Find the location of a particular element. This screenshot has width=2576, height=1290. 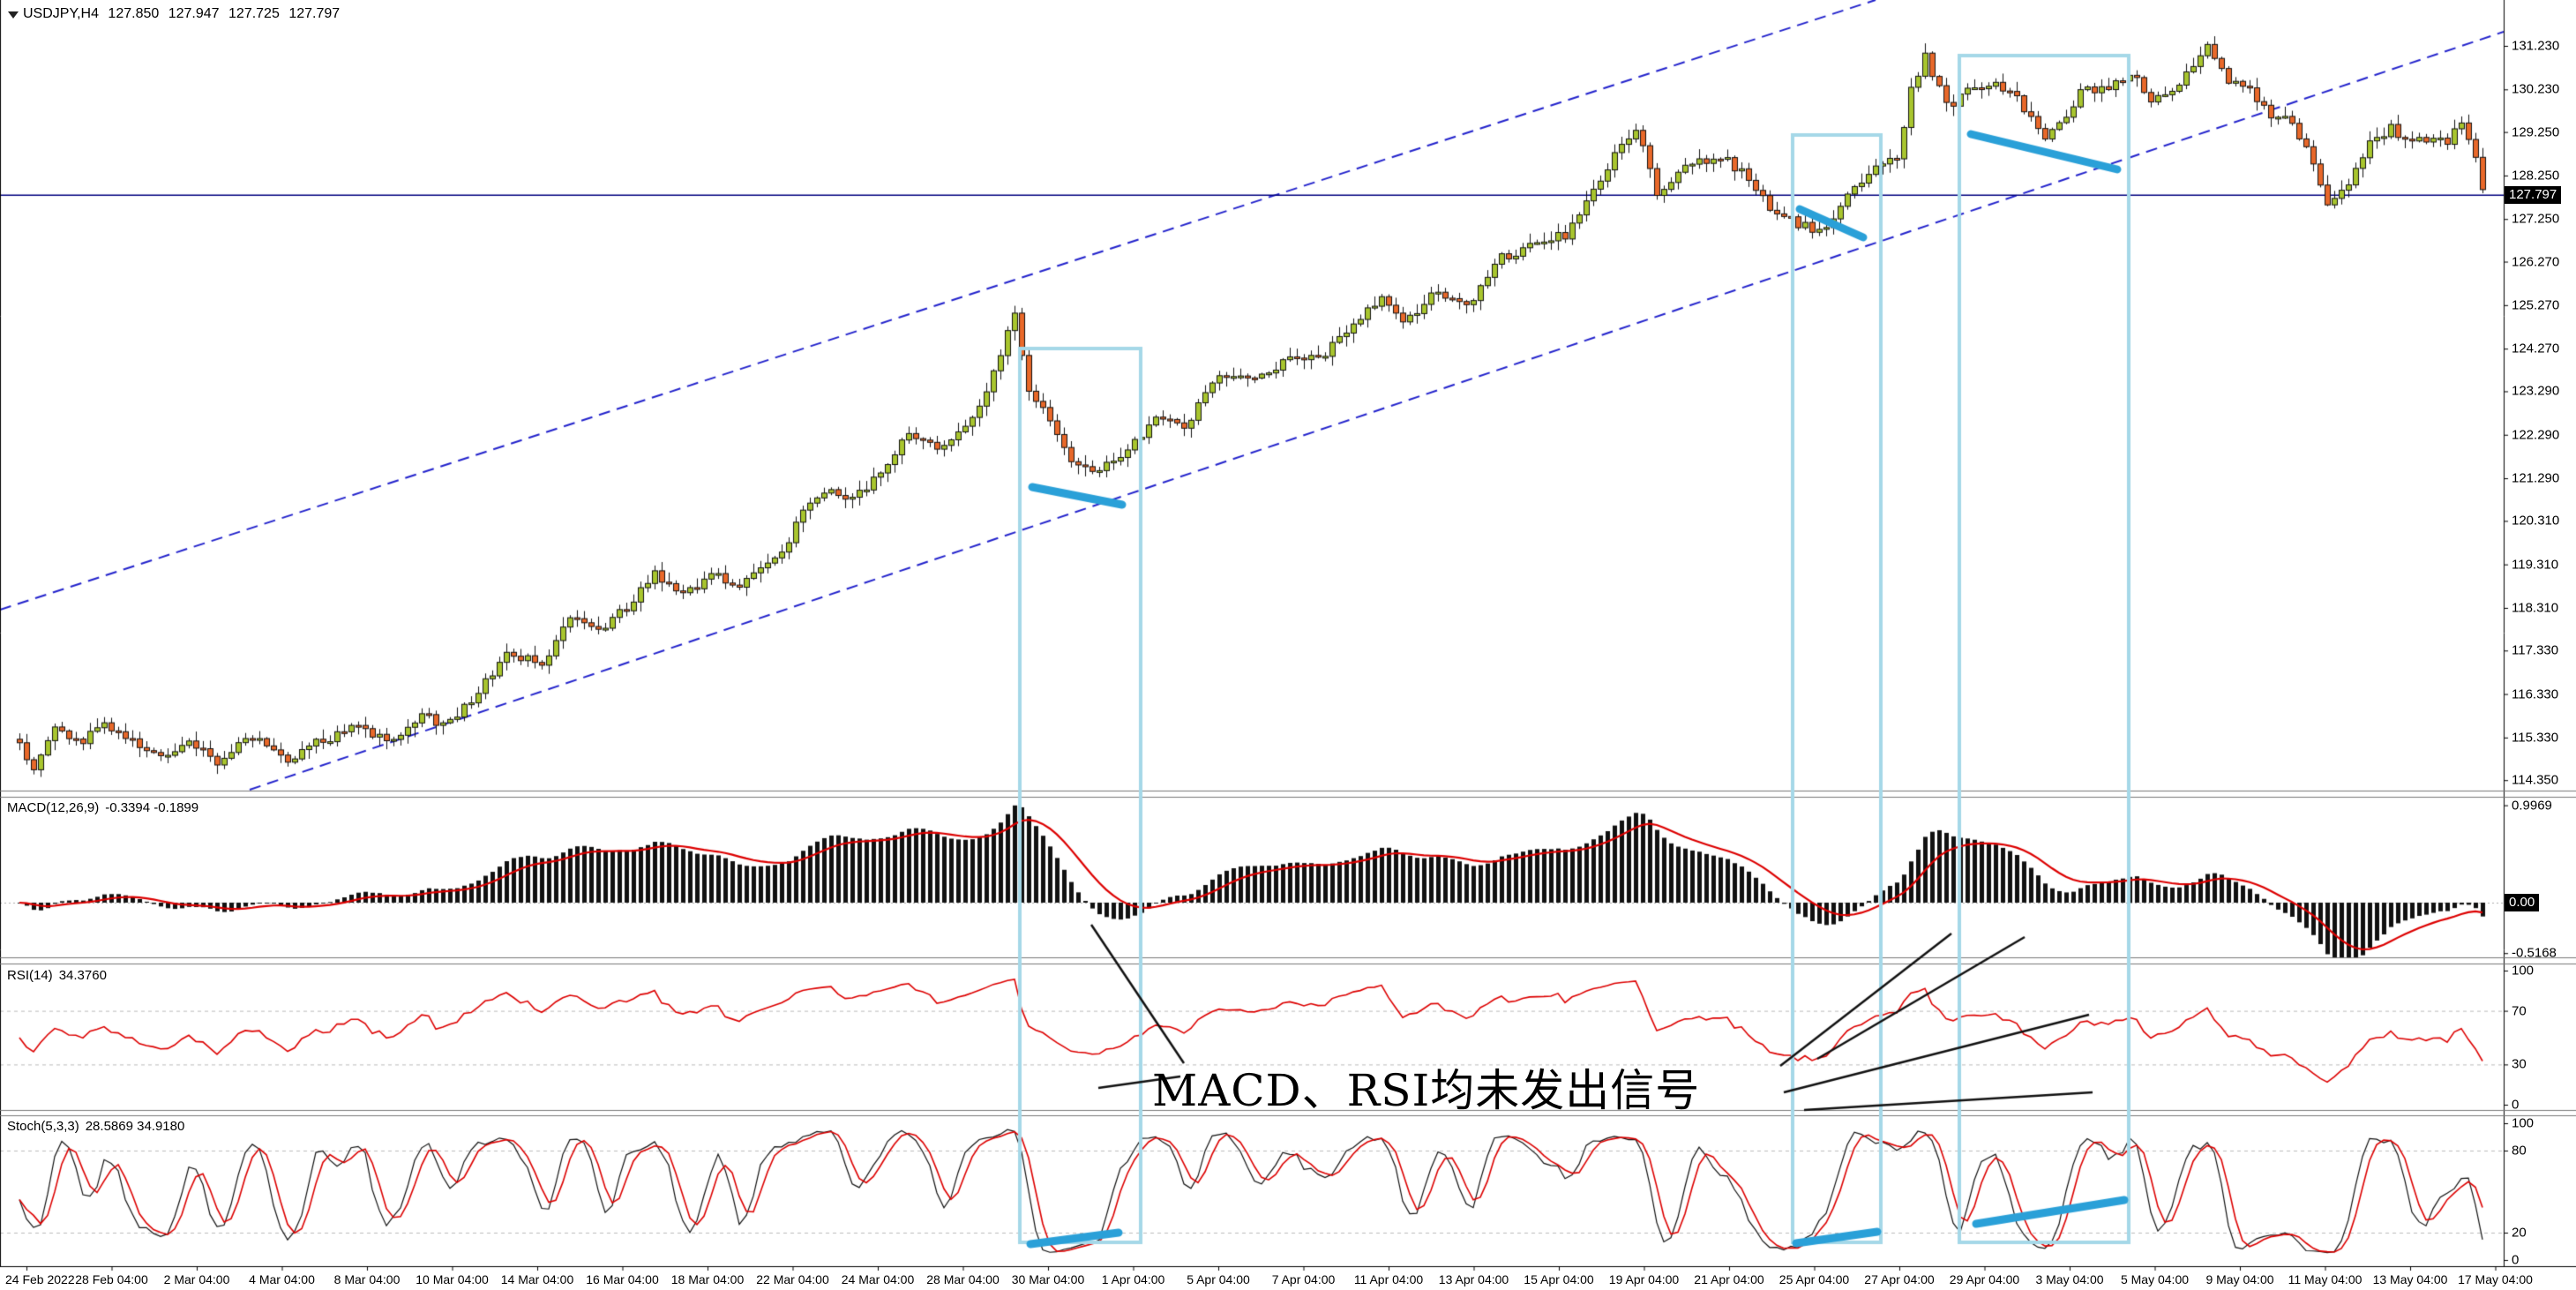

price-axis-label: 129.250 is located at coordinates (2536, 132).